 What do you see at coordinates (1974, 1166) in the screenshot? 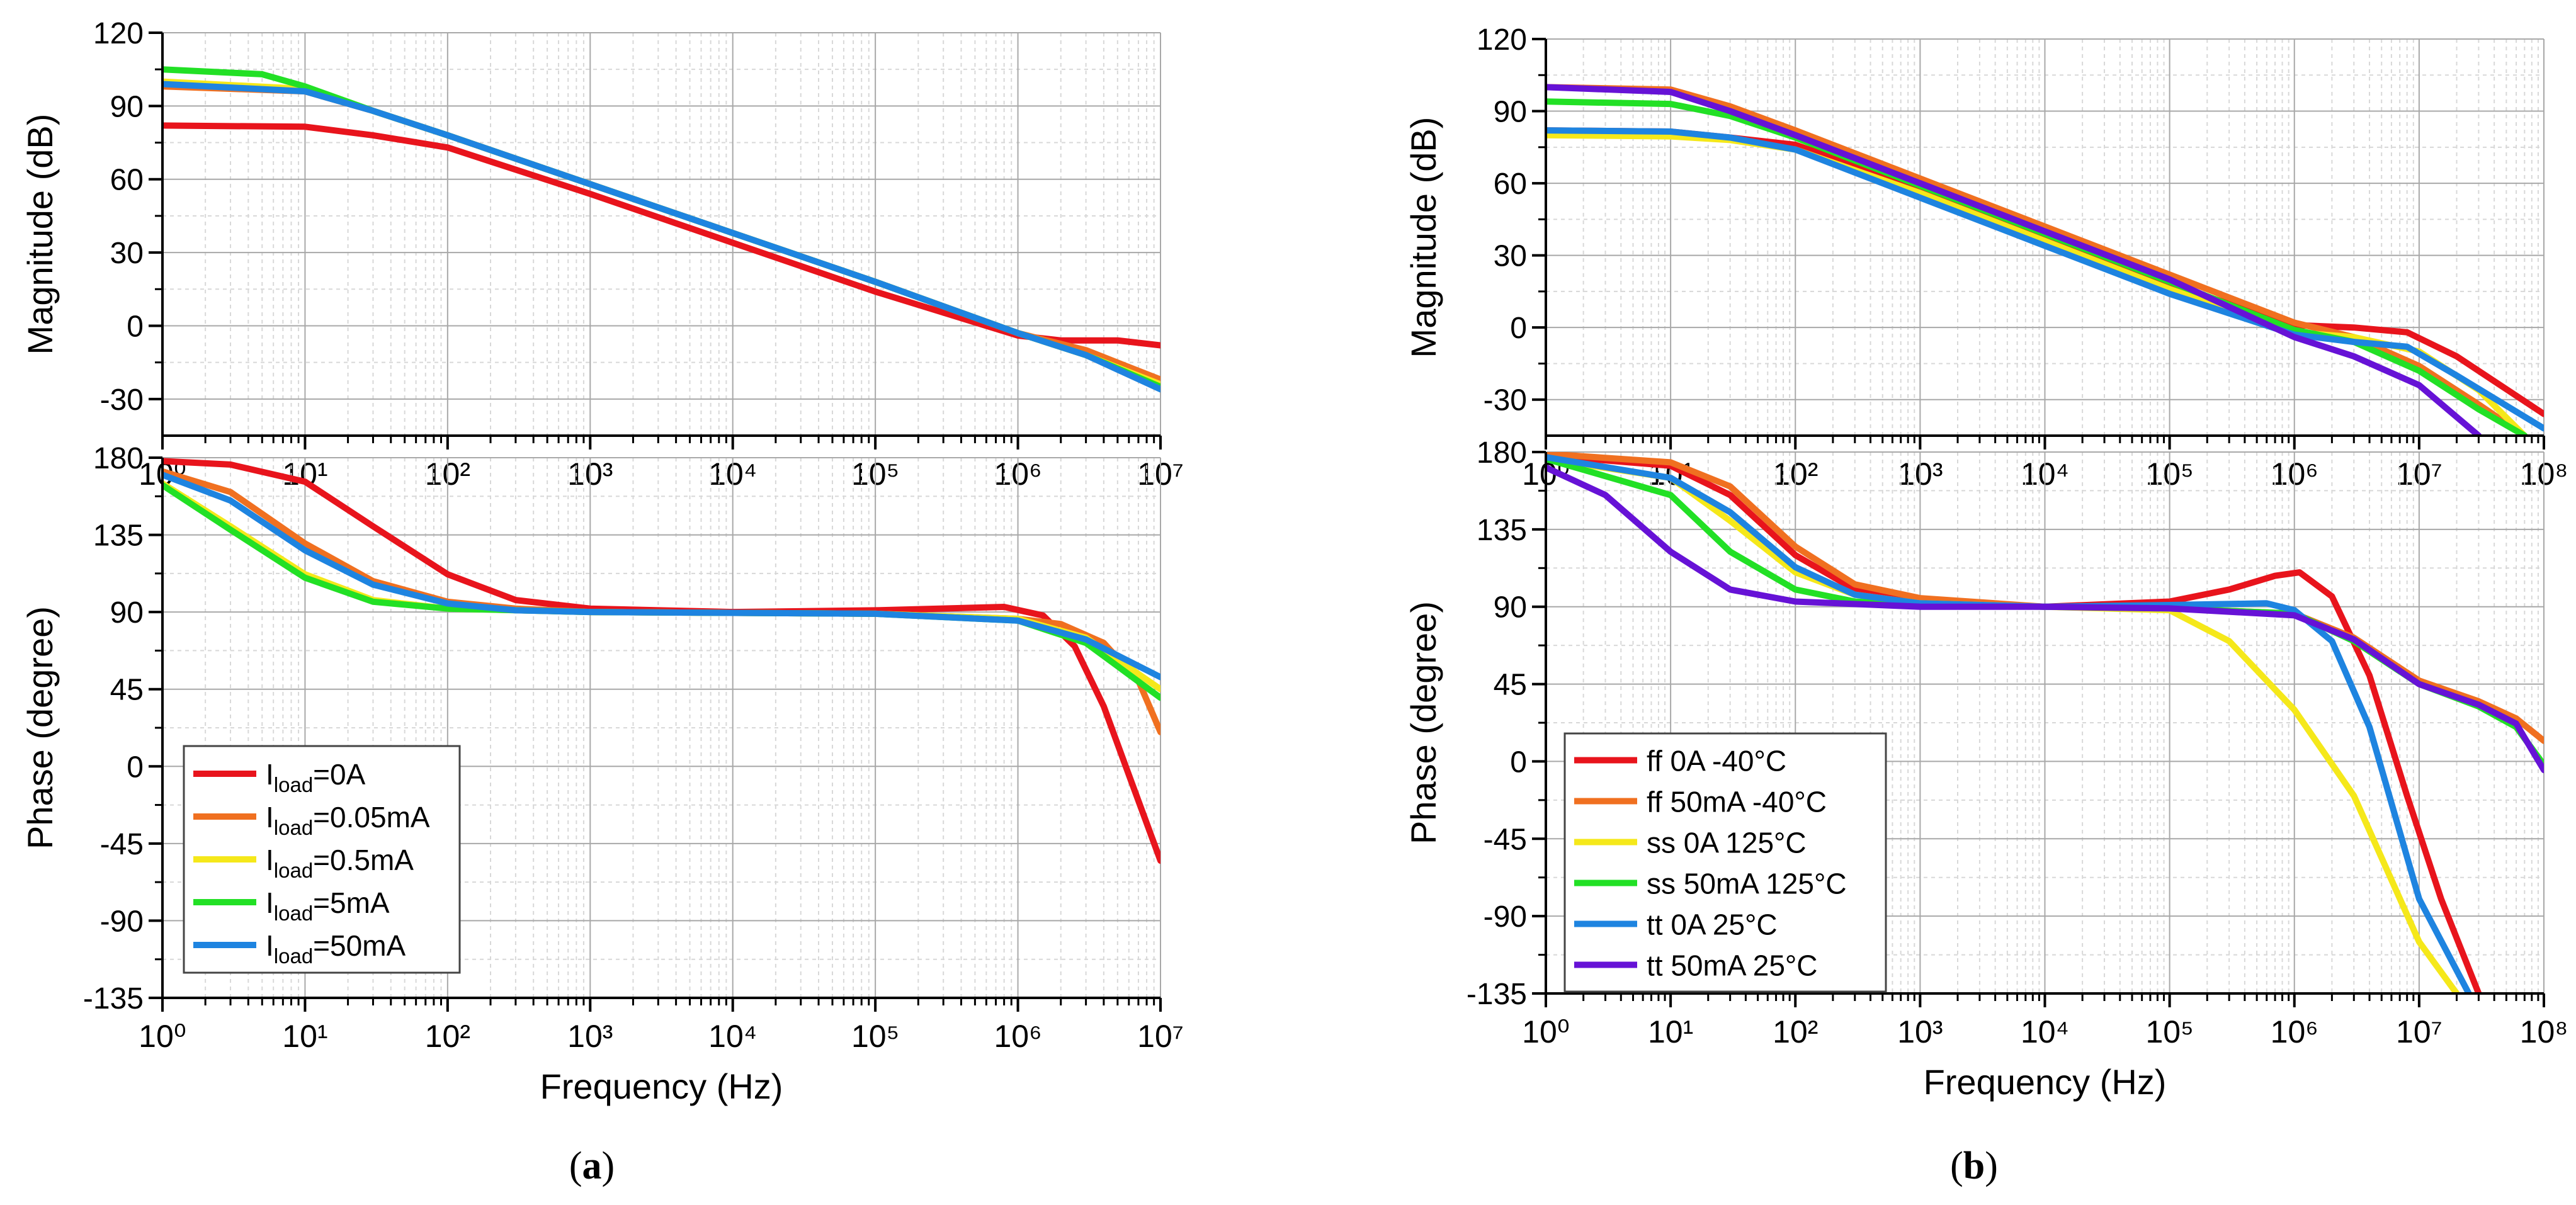
I see `panel-label-b: (b)` at bounding box center [1974, 1166].